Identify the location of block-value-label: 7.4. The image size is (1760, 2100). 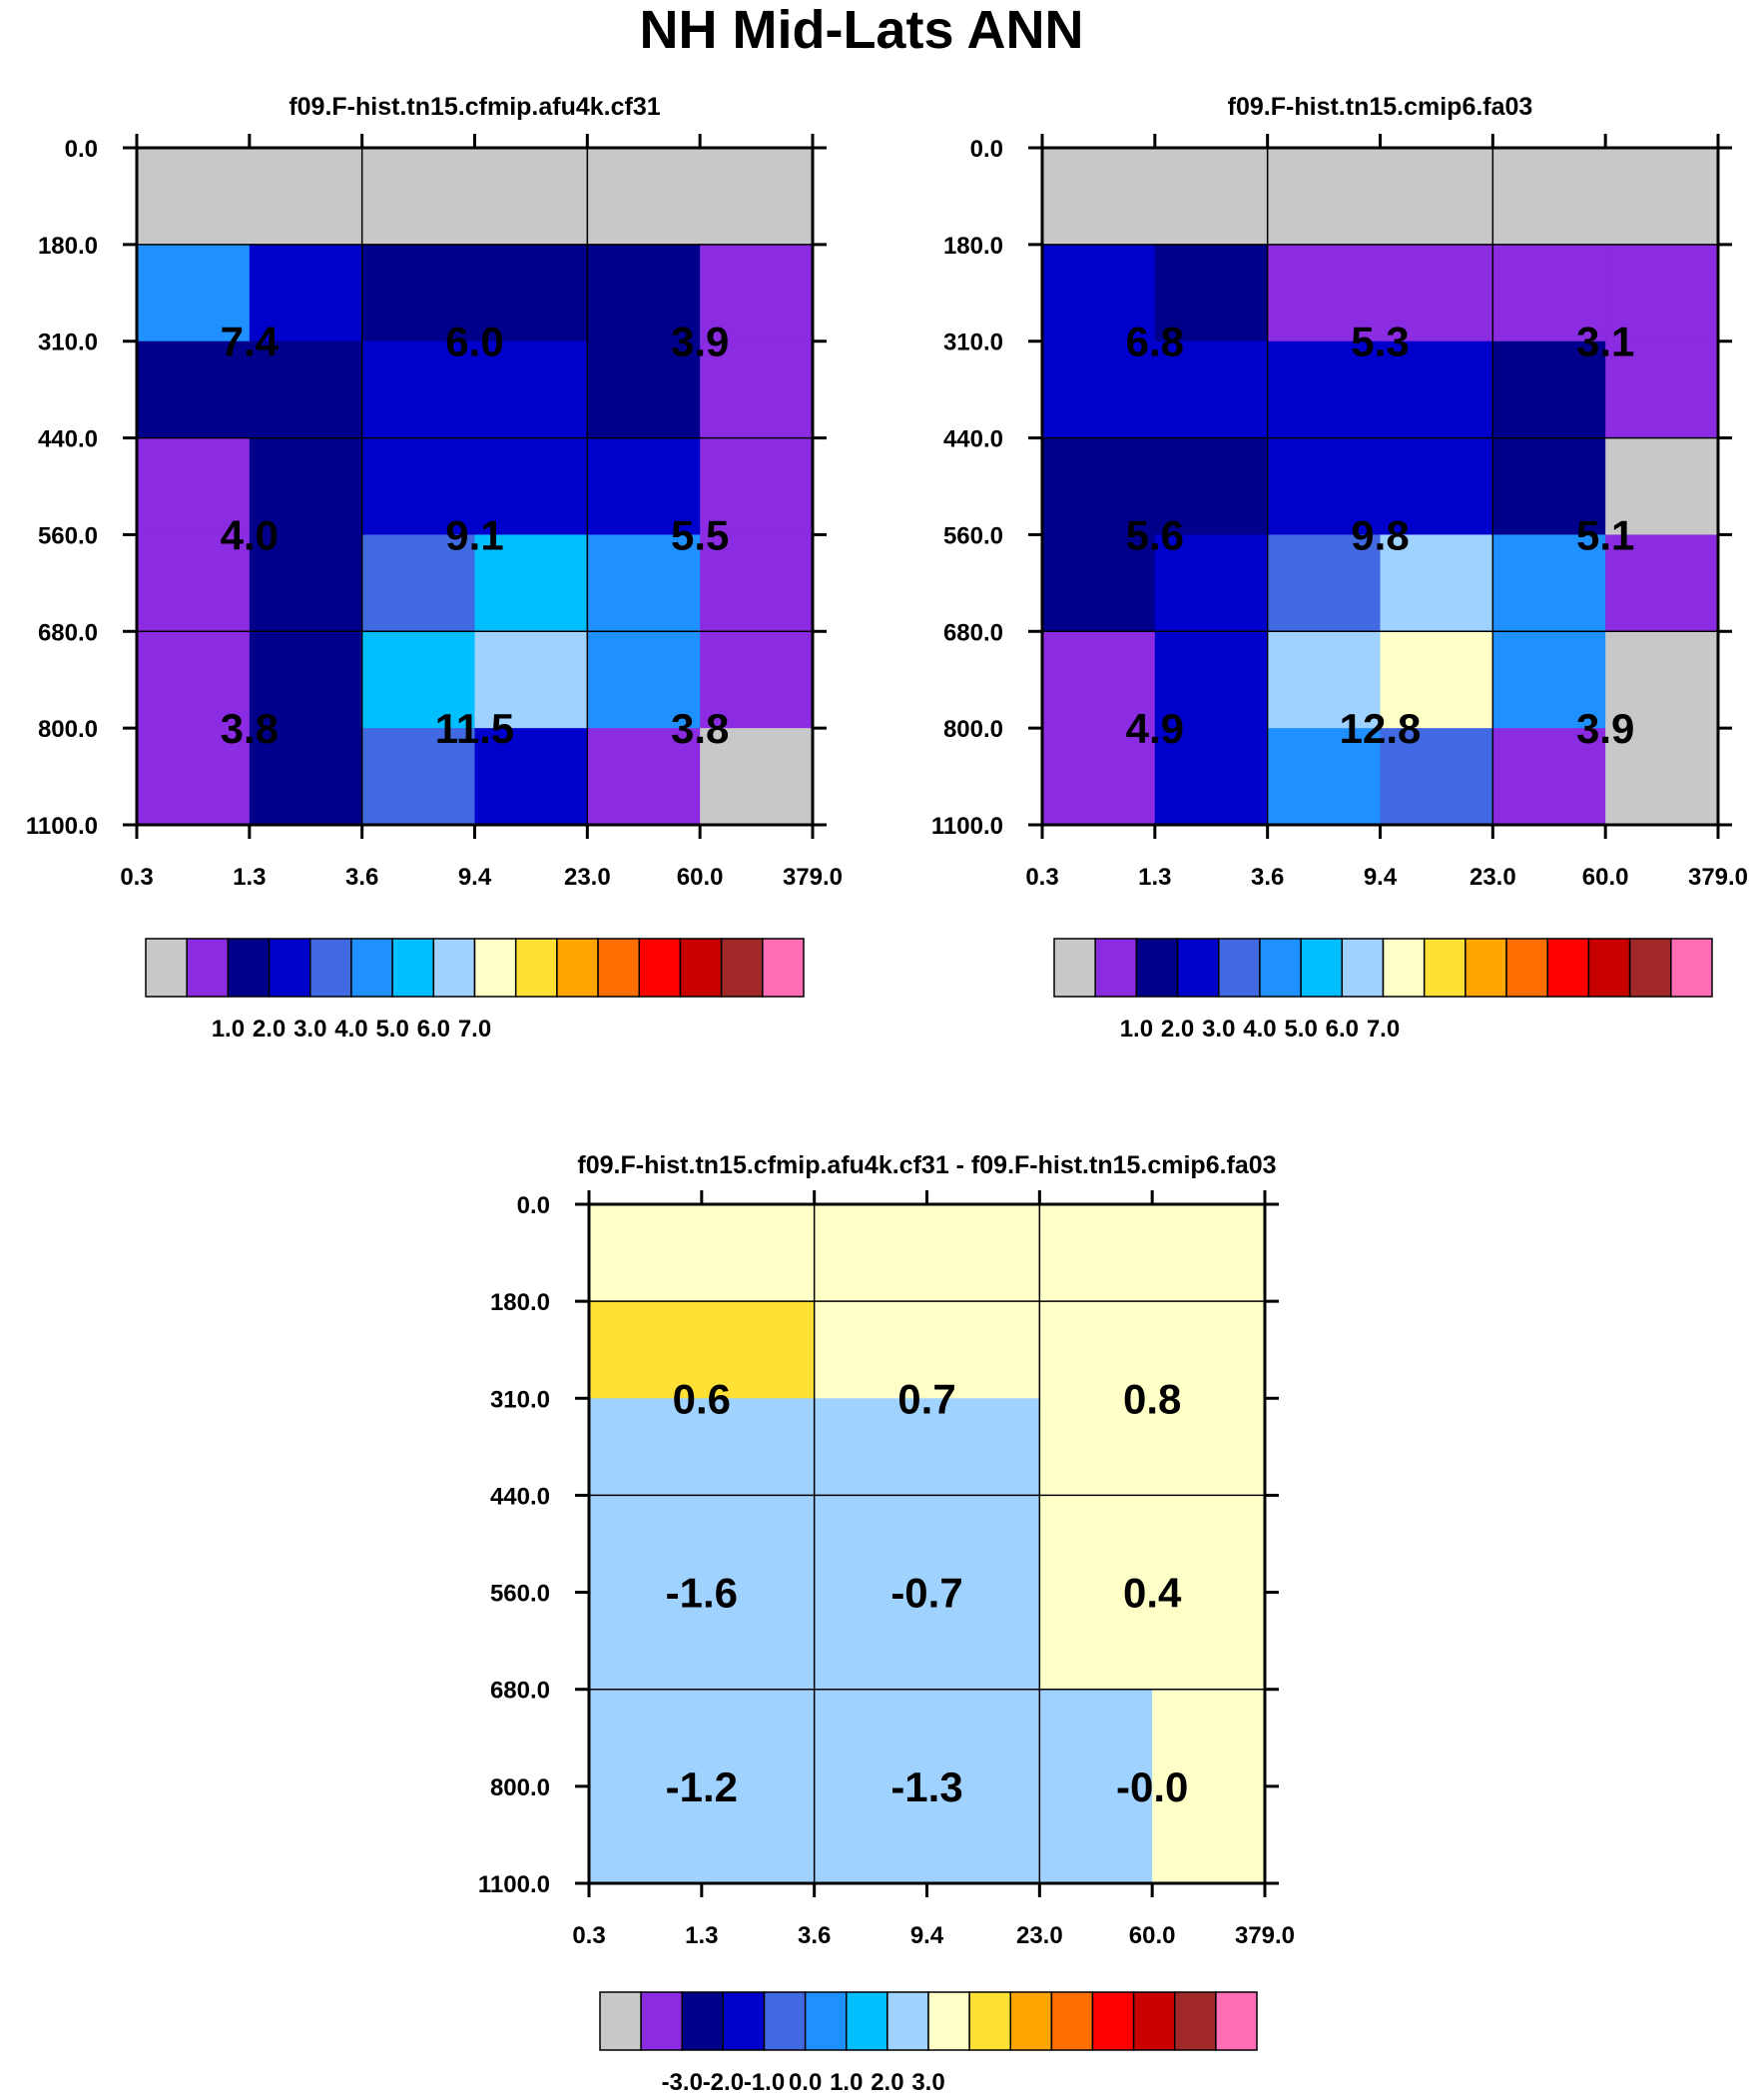
(250, 342).